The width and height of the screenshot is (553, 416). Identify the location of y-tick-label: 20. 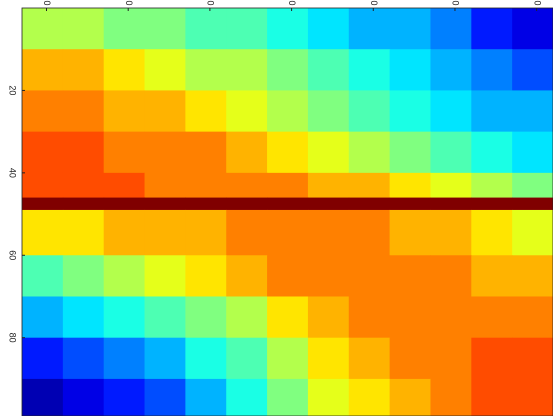
(13, 90).